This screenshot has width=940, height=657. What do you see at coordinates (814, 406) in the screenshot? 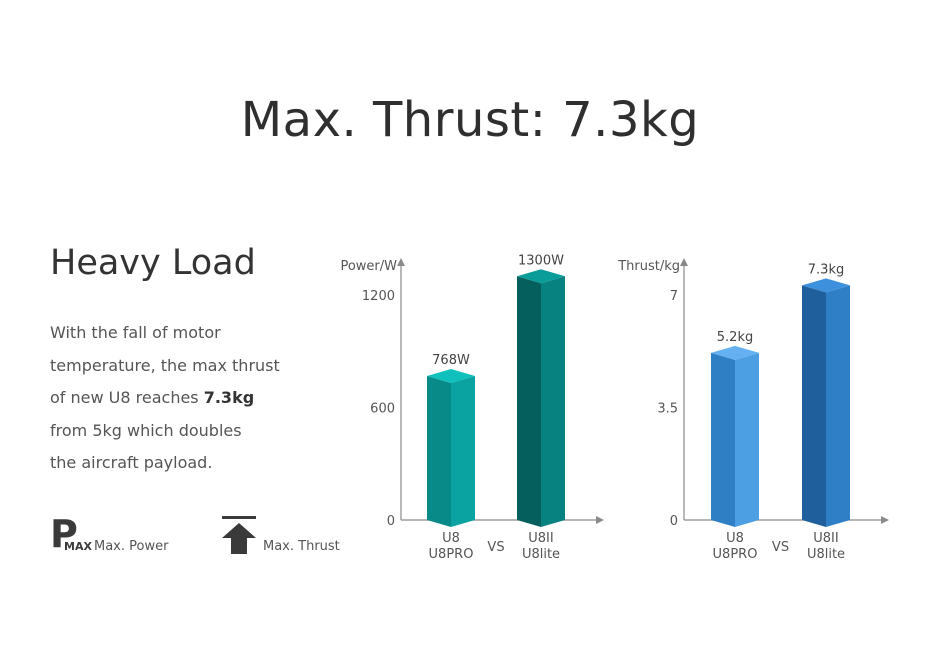
I see `thrust-bar-2-left-face` at bounding box center [814, 406].